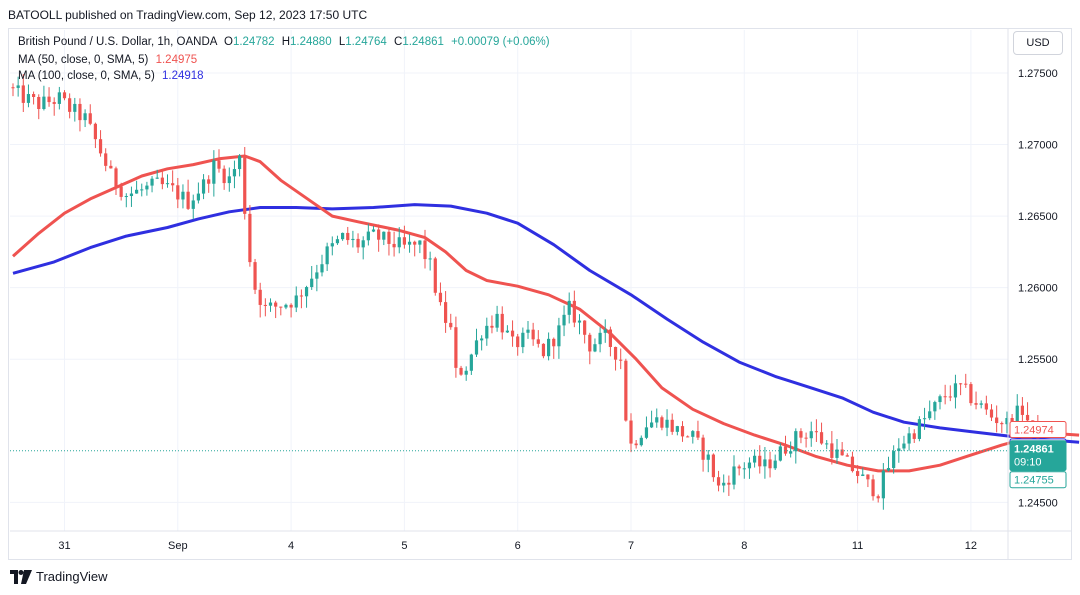 This screenshot has height=595, width=1080. Describe the element at coordinates (1038, 480) in the screenshot. I see `low-price-label-box` at that location.